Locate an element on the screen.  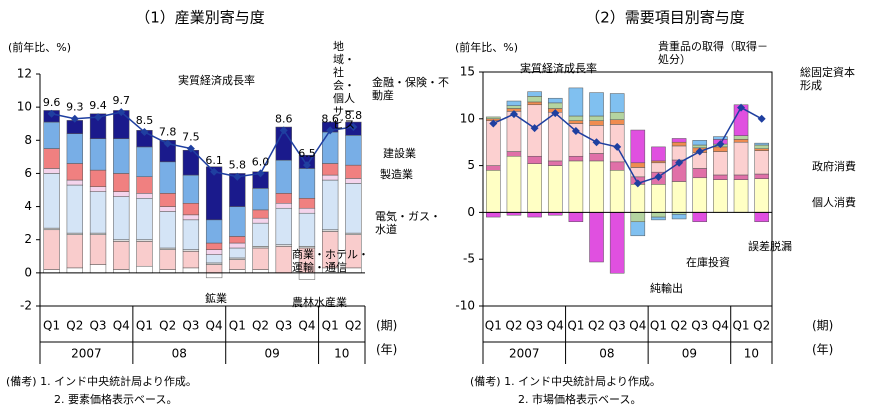
series-label: 政府消費 is located at coordinates (834, 166).